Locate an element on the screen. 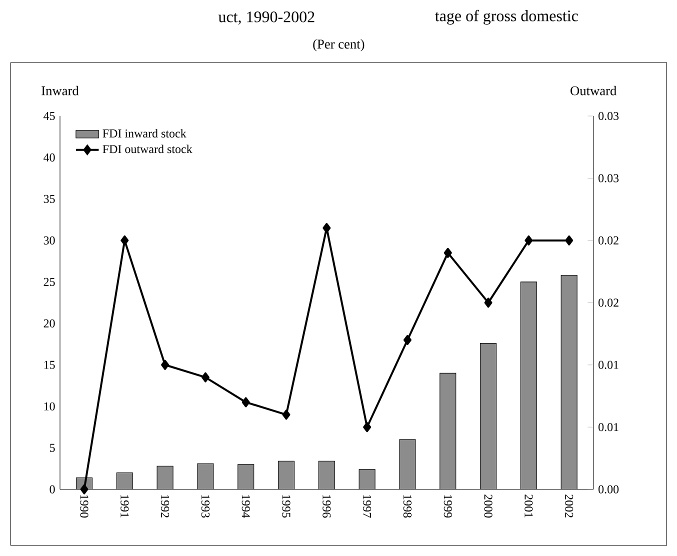 Image resolution: width=677 pixels, height=556 pixels. legend-label: FDI outward stock is located at coordinates (147, 149).